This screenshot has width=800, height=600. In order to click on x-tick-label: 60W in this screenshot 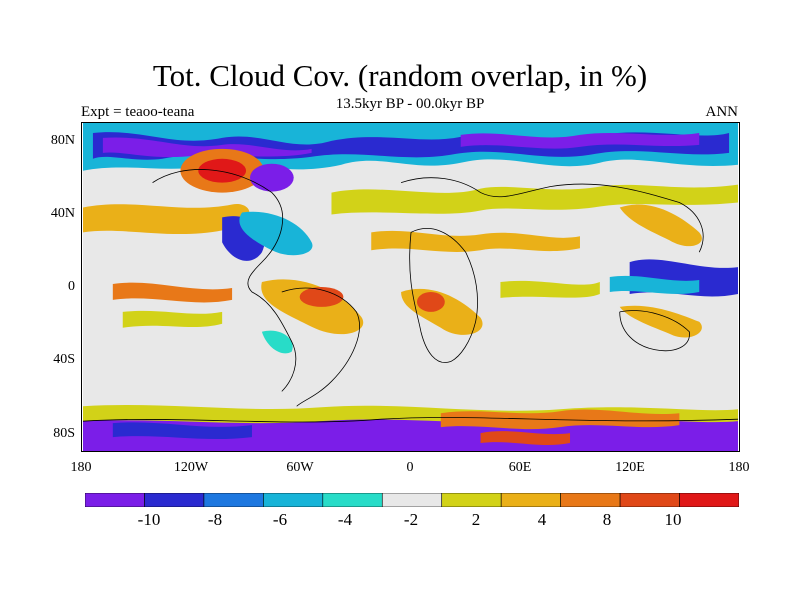, I will do `click(300, 467)`.